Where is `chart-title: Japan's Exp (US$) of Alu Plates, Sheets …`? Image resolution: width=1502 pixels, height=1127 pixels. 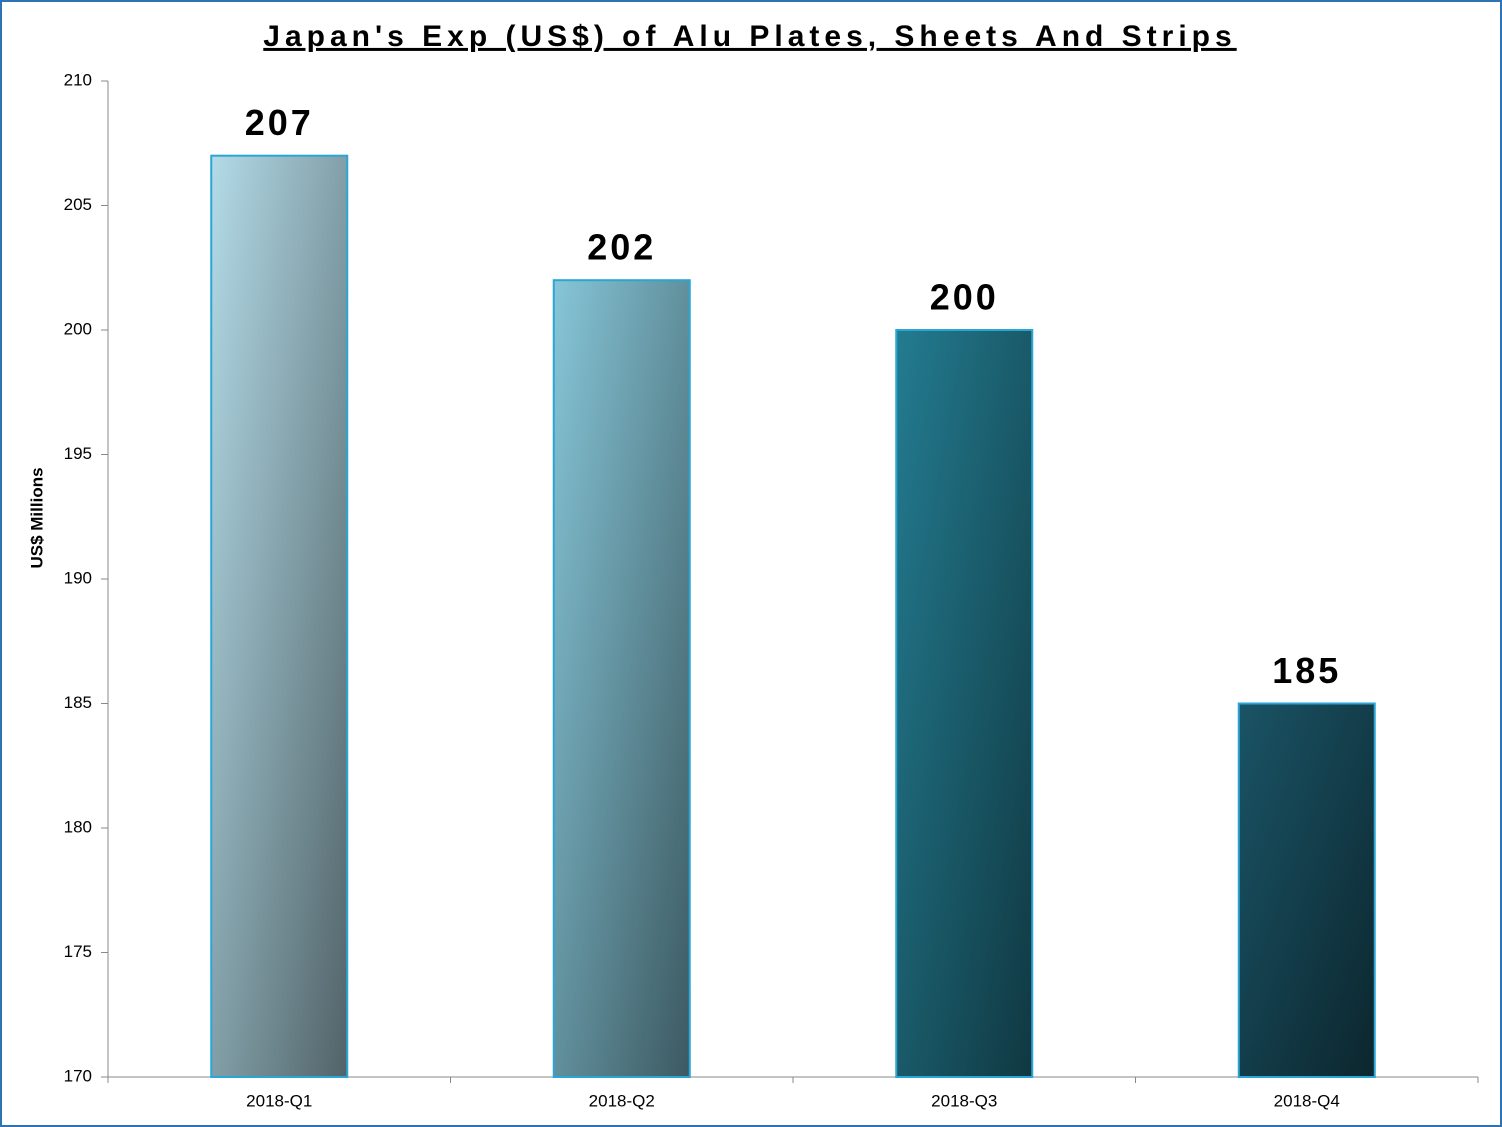
chart-title: Japan's Exp (US$) of Alu Plates, Sheets … is located at coordinates (749, 36).